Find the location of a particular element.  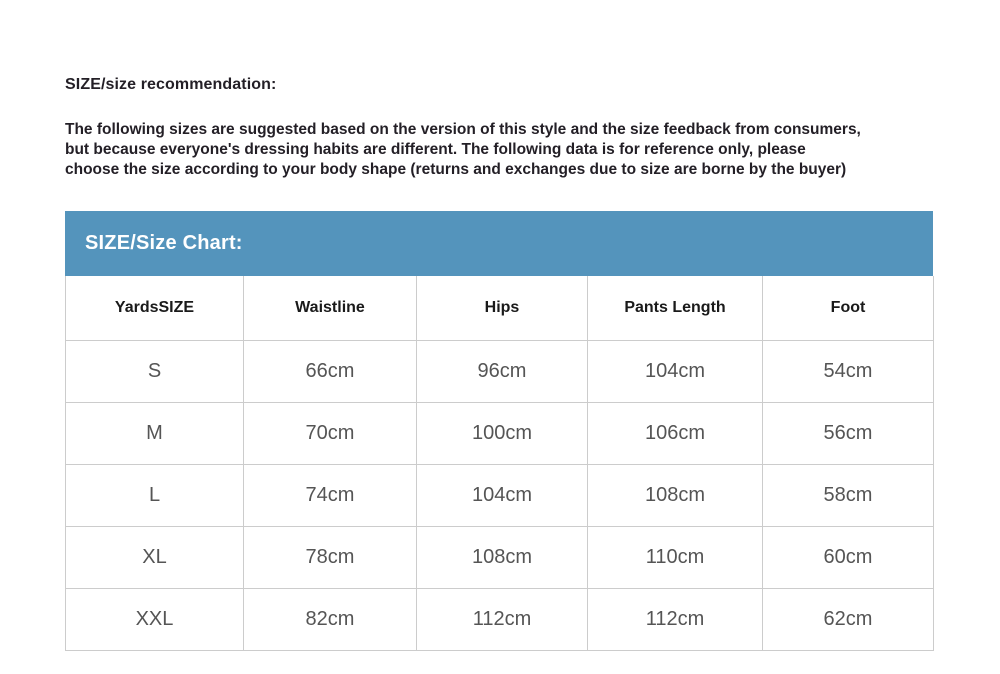

table-row-xxl: XXL 82cm 112cm 112cm 62cm is located at coordinates (499, 619).